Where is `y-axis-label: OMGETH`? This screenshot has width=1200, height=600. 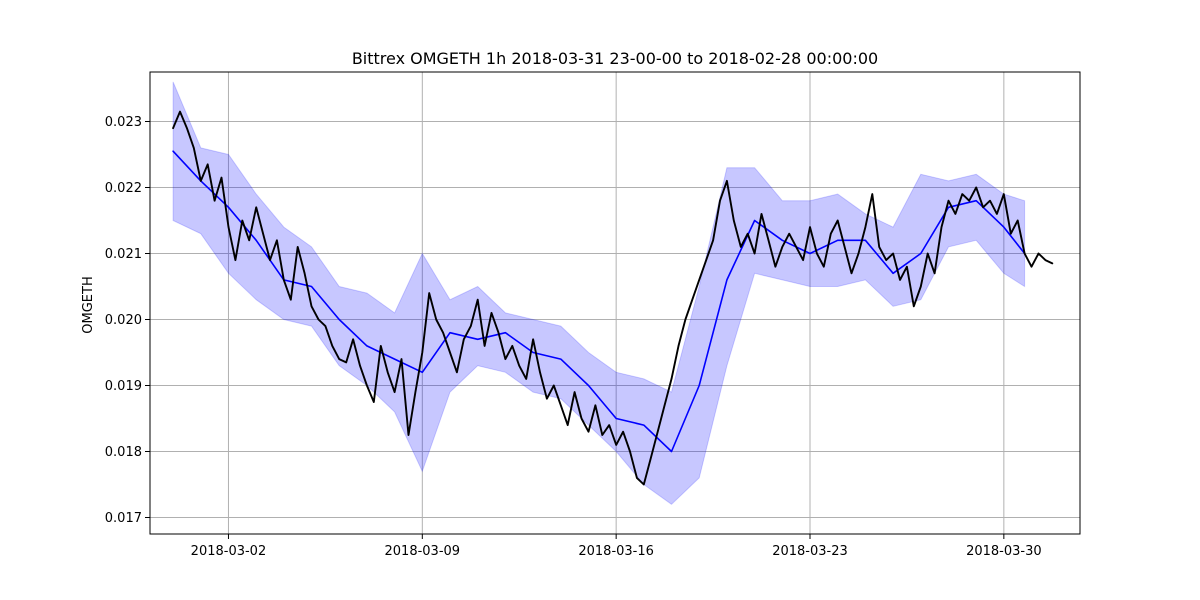
y-axis-label: OMGETH is located at coordinates (88, 304).